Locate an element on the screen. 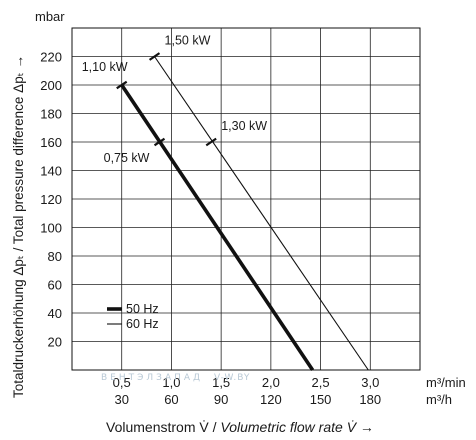 This screenshot has width=476, height=440. y-tick-label: 180 is located at coordinates (51, 114).